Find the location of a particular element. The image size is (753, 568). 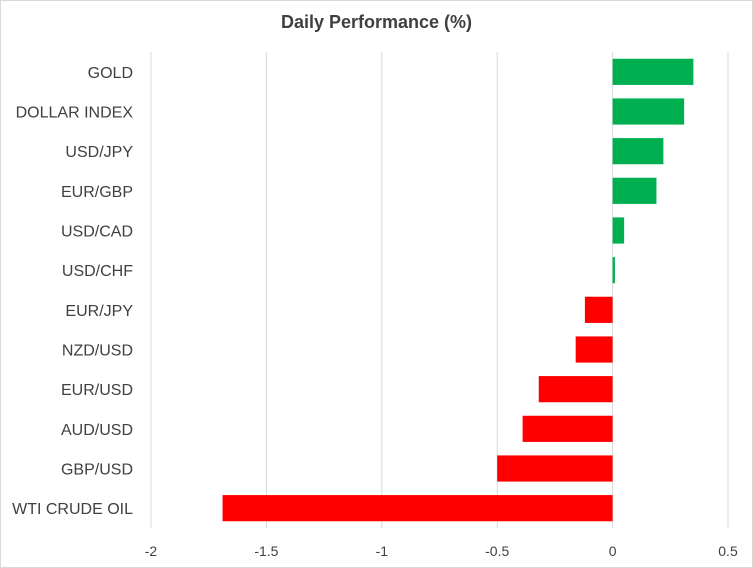

x-tick-label: 0 is located at coordinates (613, 551).